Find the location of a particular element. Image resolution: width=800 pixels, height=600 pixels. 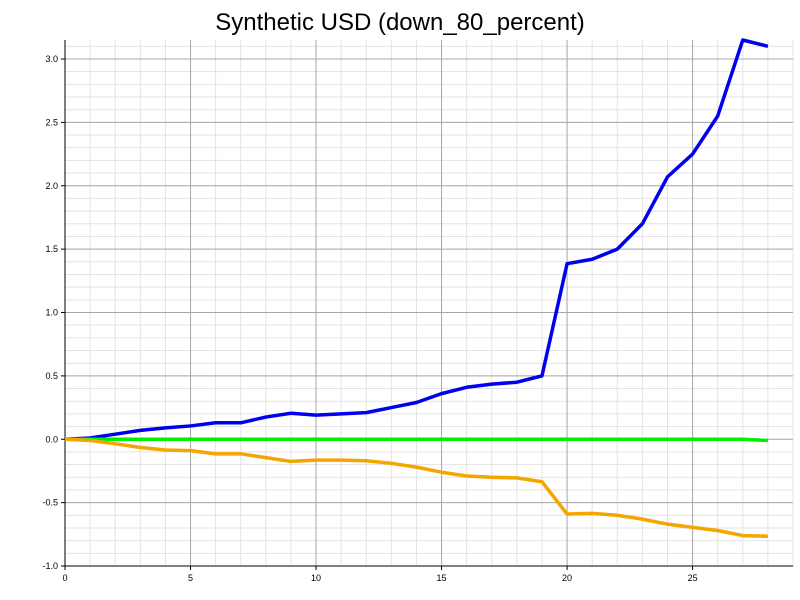

y-tick-label: 0.5 is located at coordinates (51, 376).